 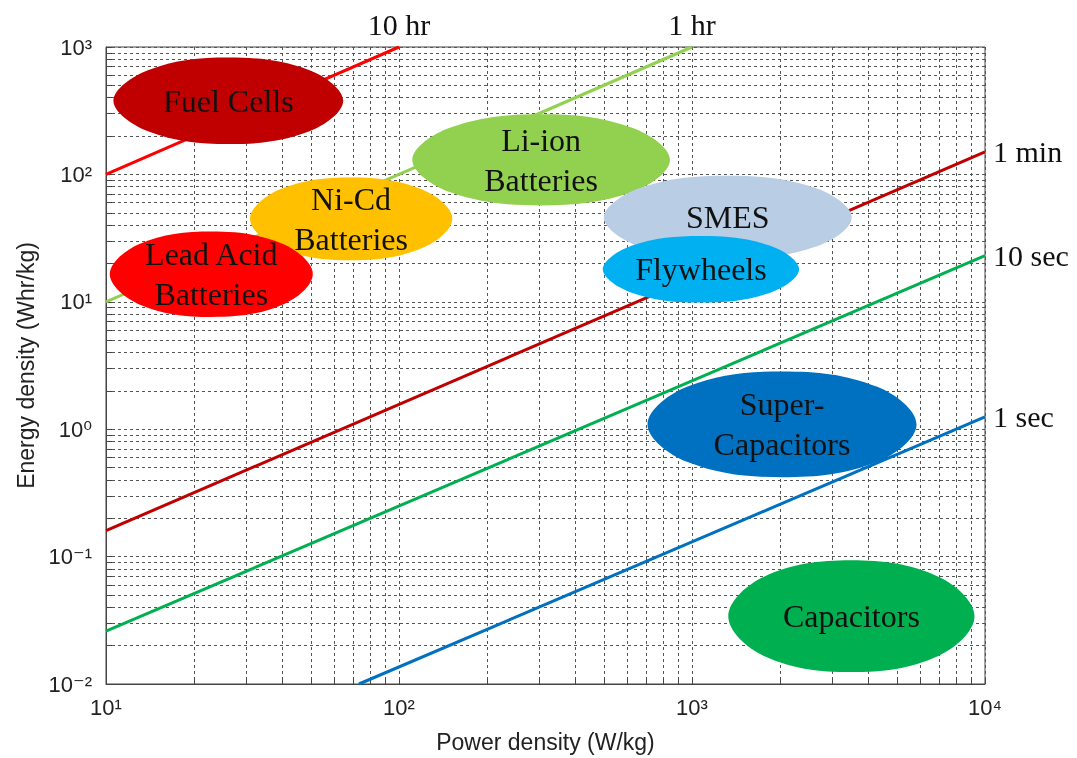 What do you see at coordinates (76, 302) in the screenshot?
I see `y-tick-label: 10¹` at bounding box center [76, 302].